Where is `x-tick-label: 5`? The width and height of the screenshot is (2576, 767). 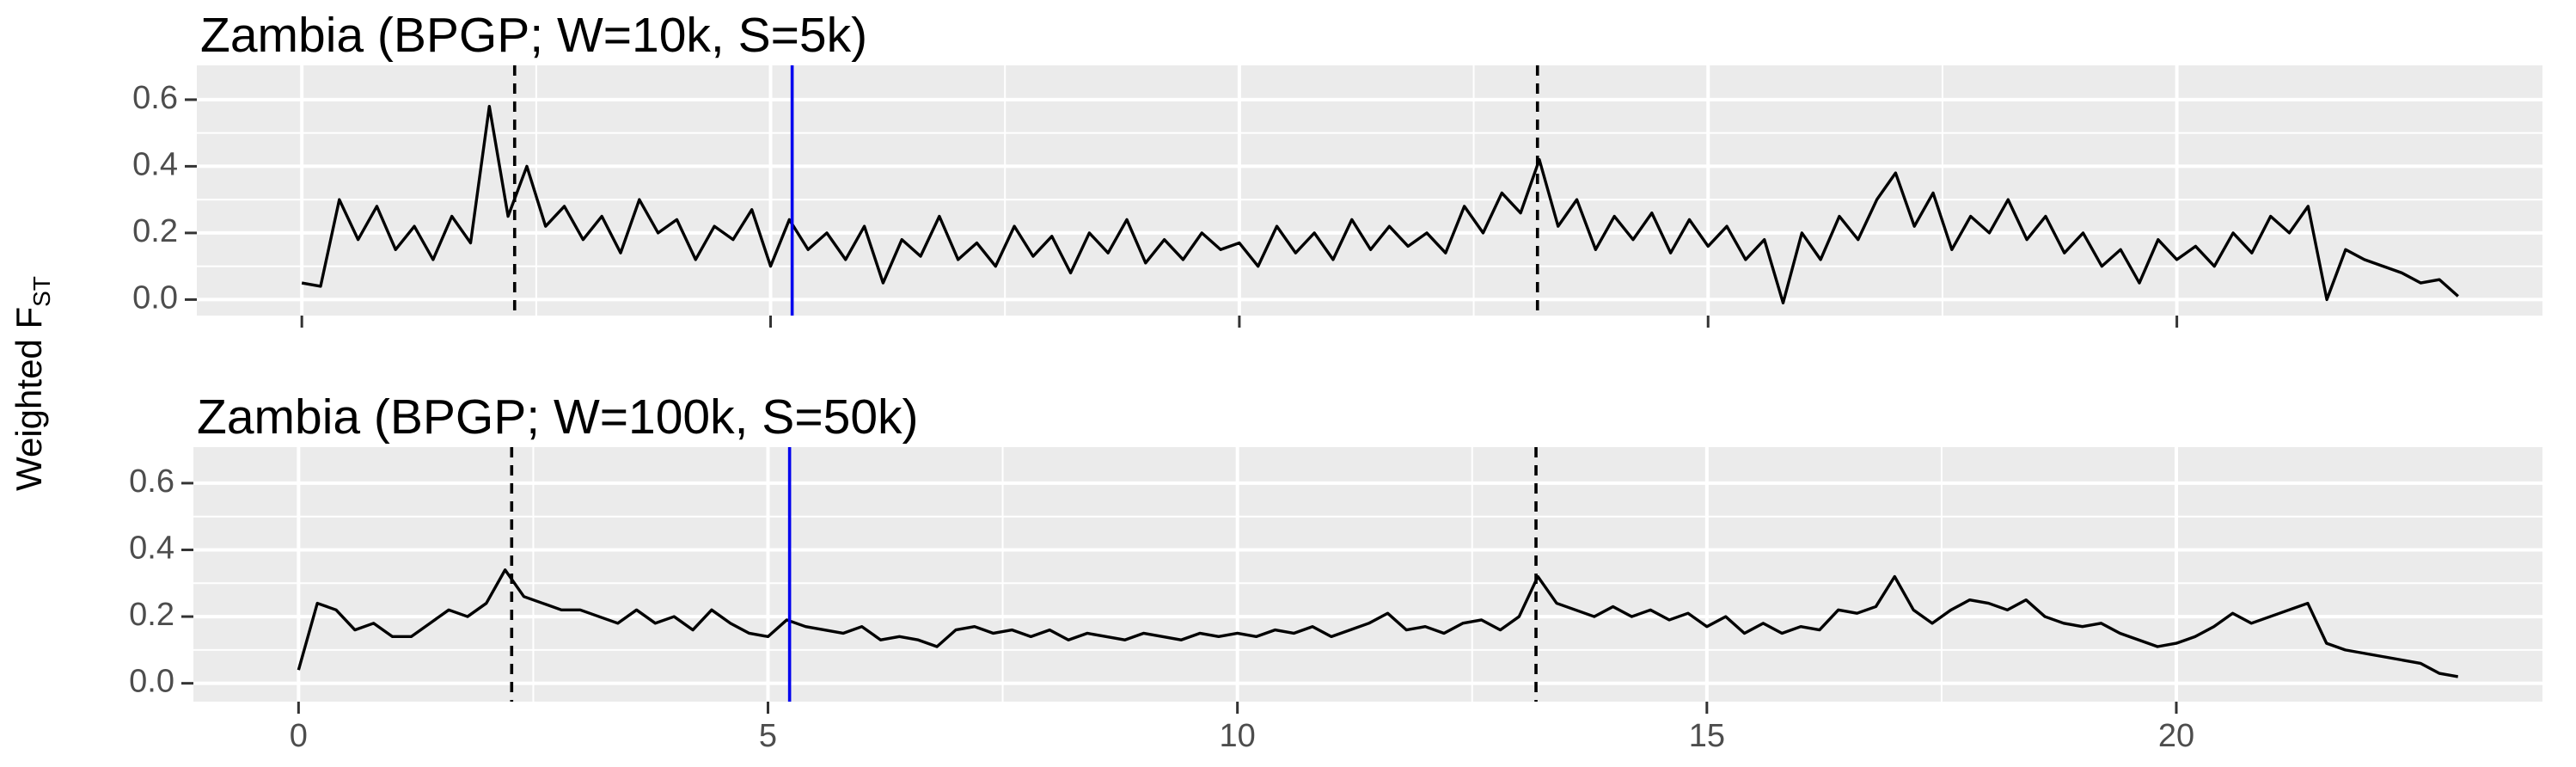 x-tick-label: 5 is located at coordinates (768, 736).